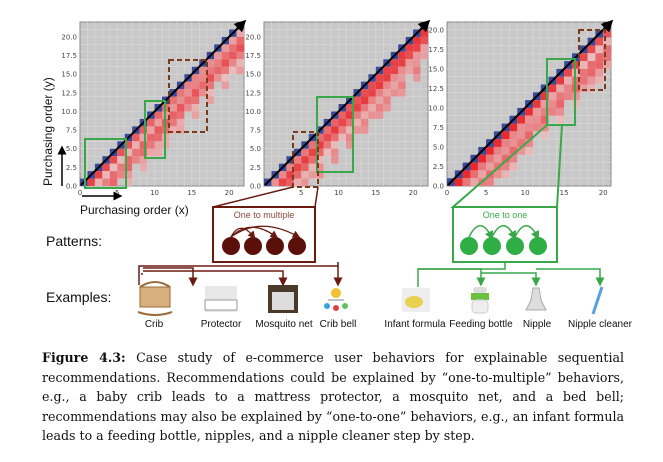  I want to click on example-nipple-cleaner: Nipple cleaner, so click(600, 324).